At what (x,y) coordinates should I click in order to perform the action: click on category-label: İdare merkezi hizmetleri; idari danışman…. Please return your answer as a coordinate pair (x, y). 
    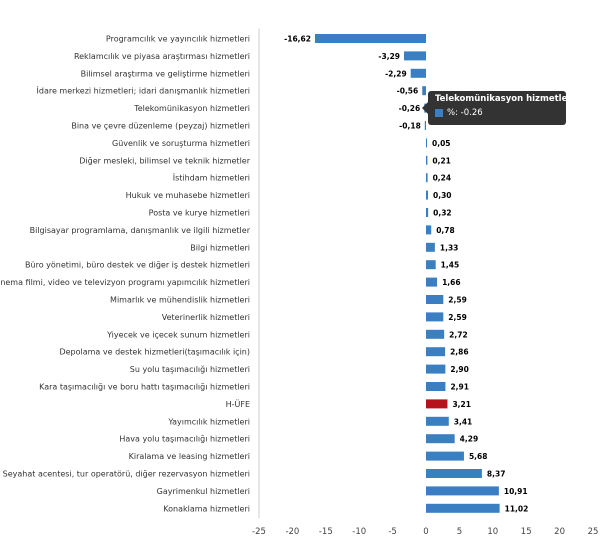
    Looking at the image, I should click on (143, 91).